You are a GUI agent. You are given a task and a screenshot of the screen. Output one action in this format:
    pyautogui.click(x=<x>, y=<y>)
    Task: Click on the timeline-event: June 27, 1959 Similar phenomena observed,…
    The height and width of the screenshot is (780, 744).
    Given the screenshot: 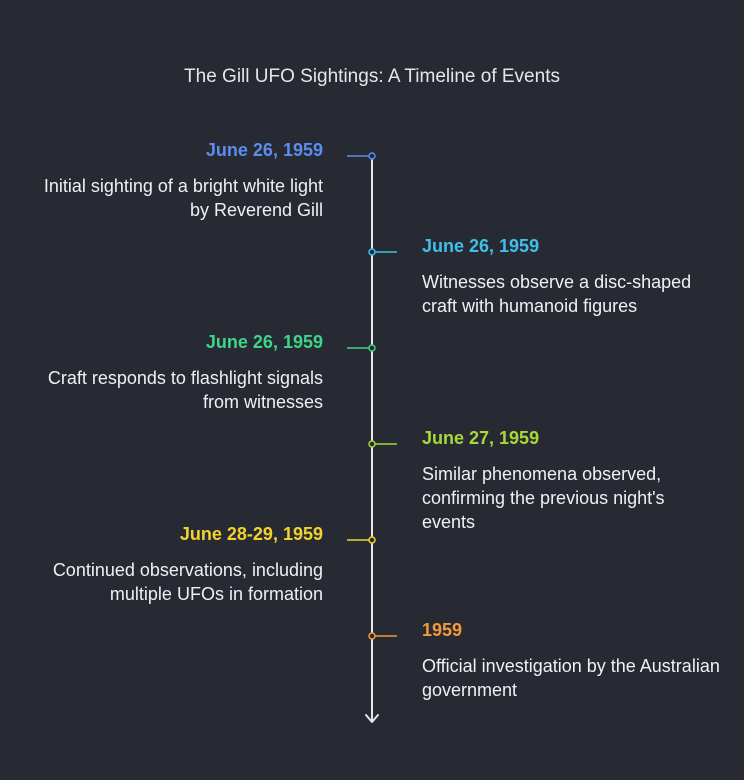 What is the action you would take?
    pyautogui.click(x=572, y=480)
    